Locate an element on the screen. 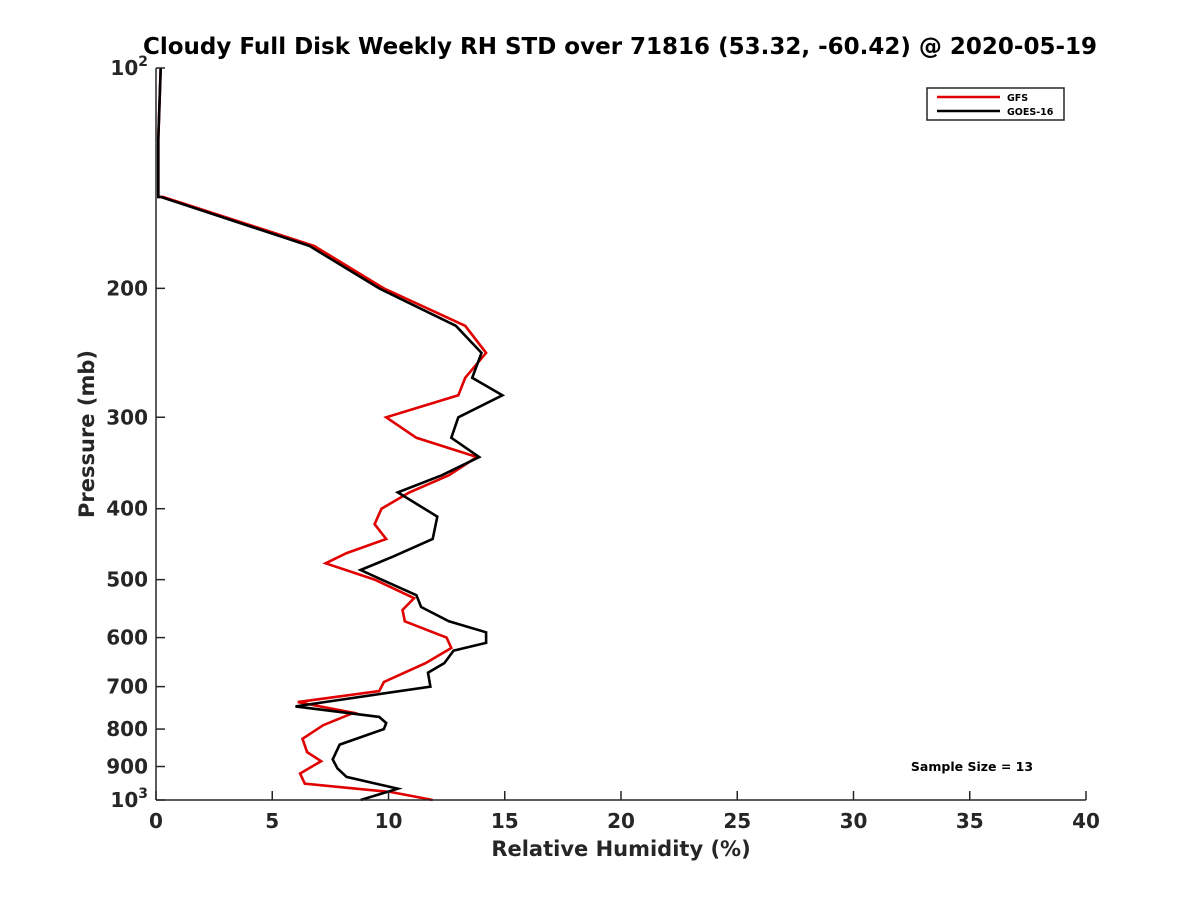 The width and height of the screenshot is (1200, 904). x-tick-label: 0 is located at coordinates (156, 821).